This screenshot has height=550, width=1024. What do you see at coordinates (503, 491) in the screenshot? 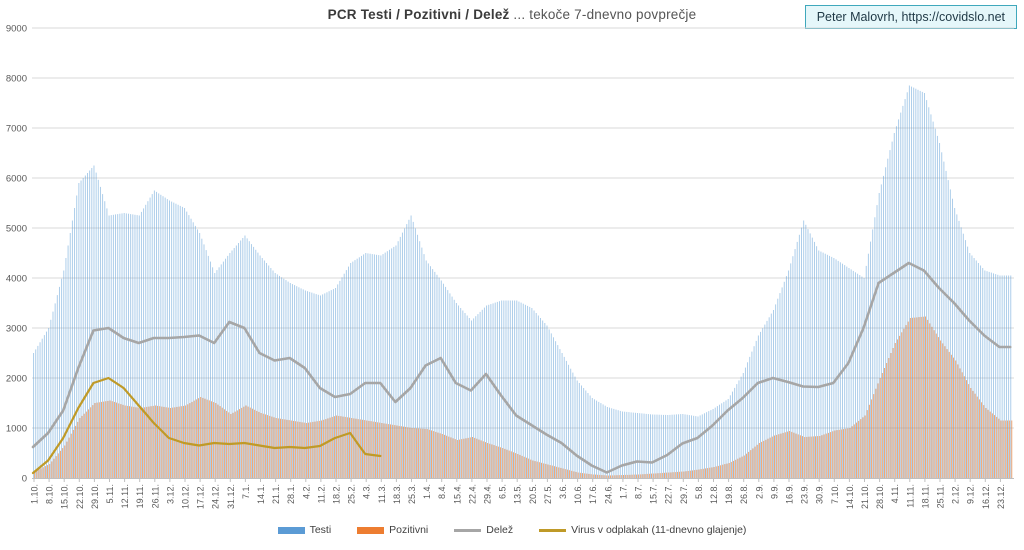
I see `svg-text: 6.5.` at bounding box center [503, 491].